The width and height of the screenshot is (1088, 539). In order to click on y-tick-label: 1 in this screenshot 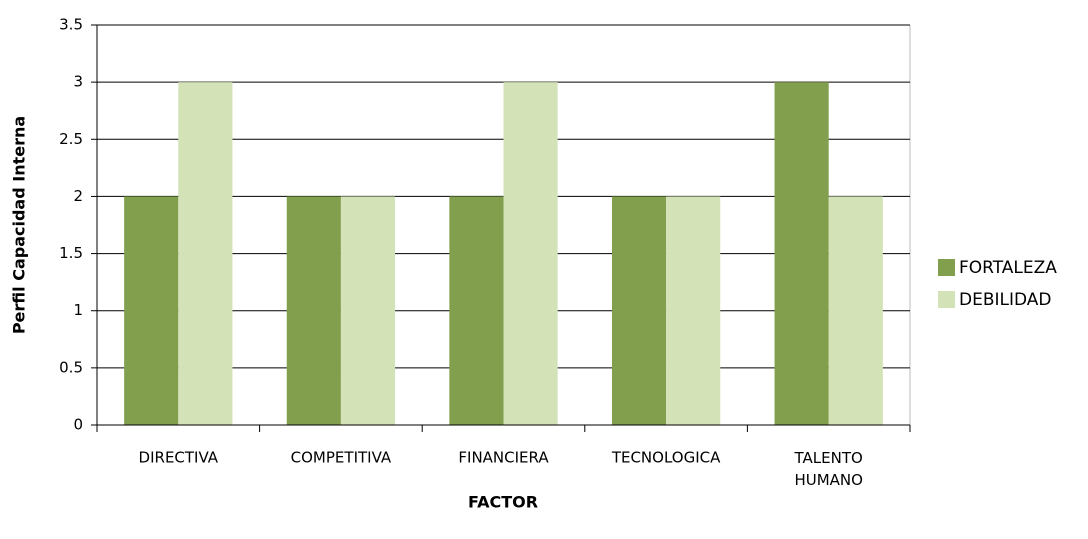, I will do `click(78, 310)`.